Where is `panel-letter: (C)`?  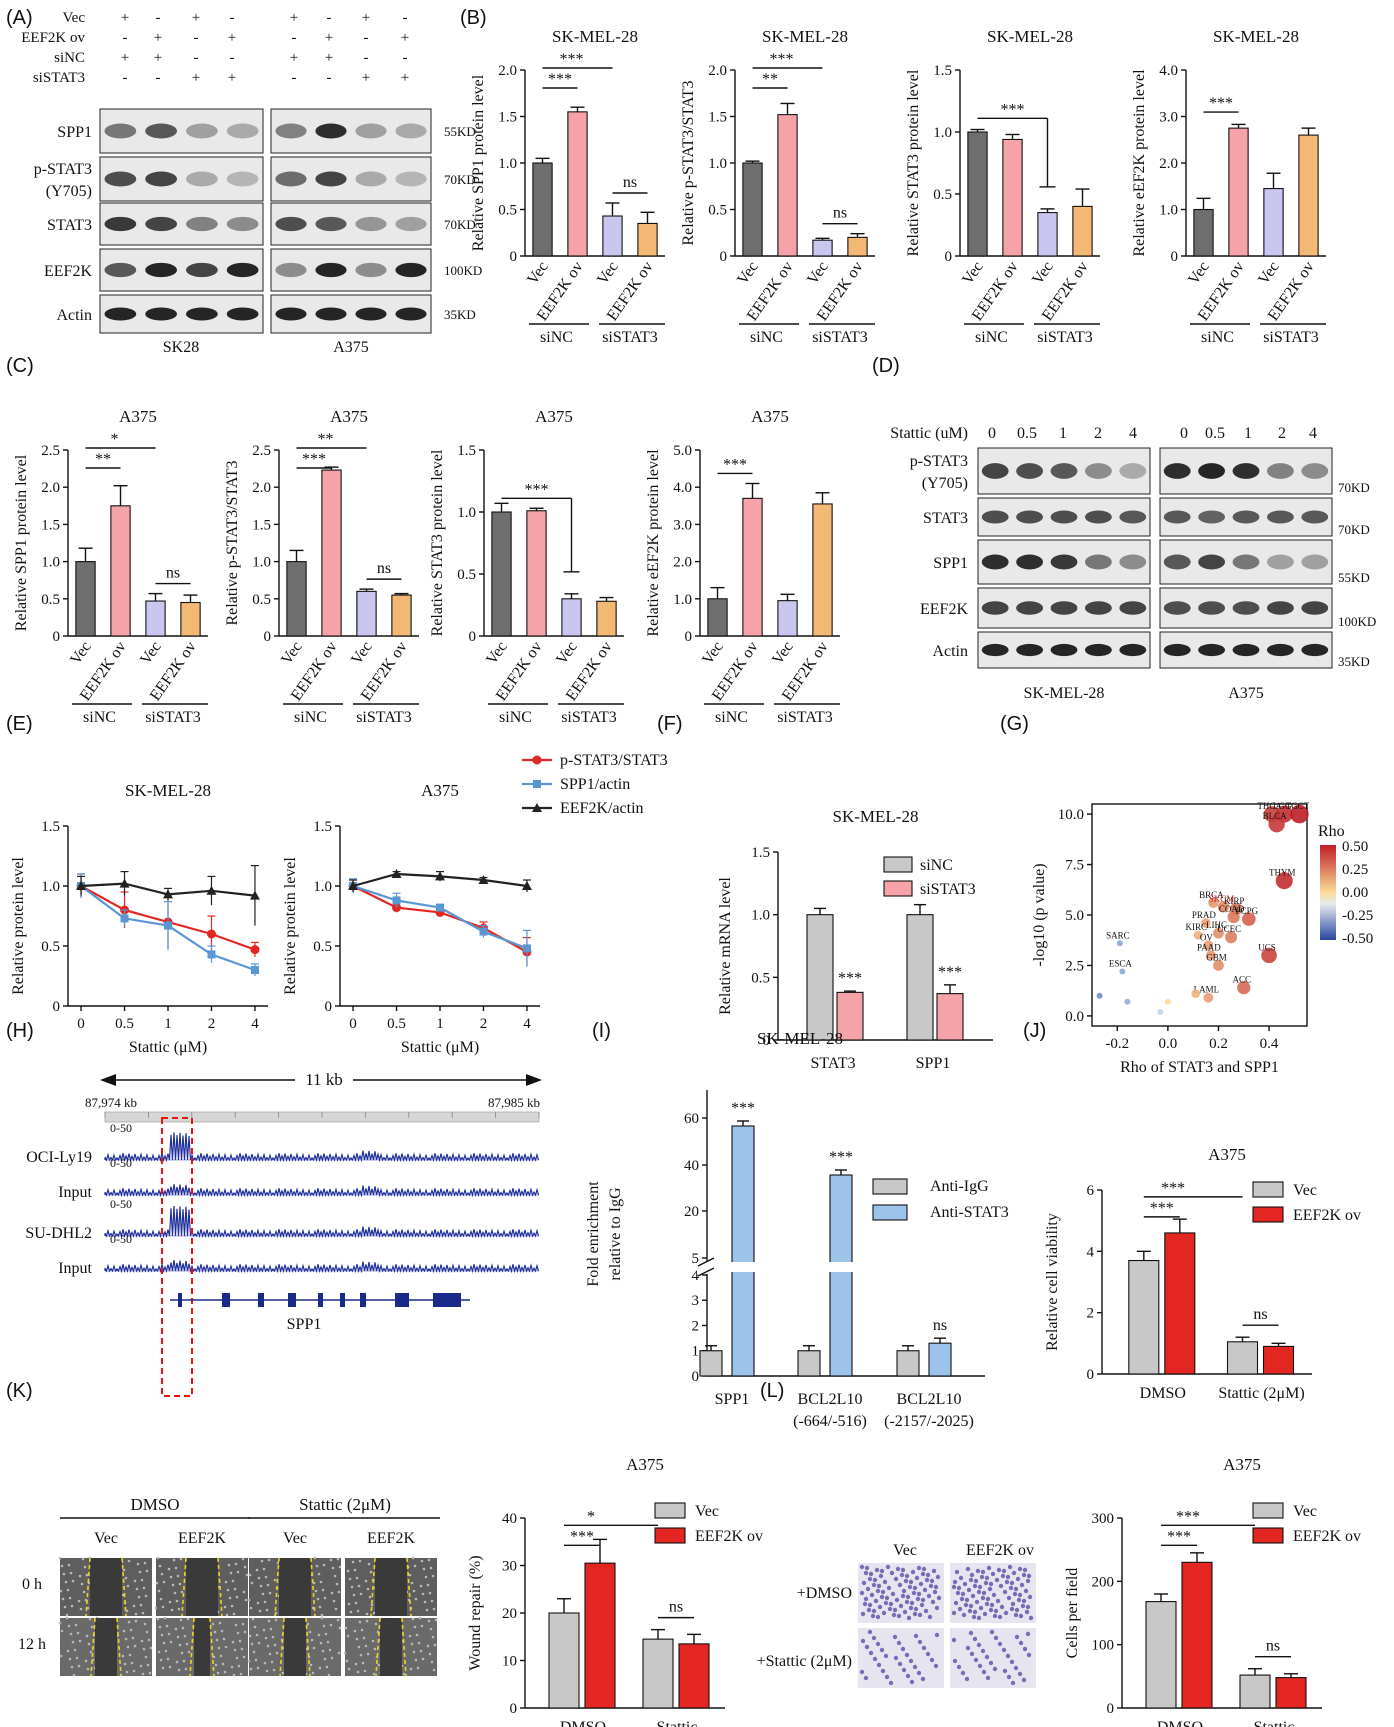
panel-letter: (C) is located at coordinates (20, 366).